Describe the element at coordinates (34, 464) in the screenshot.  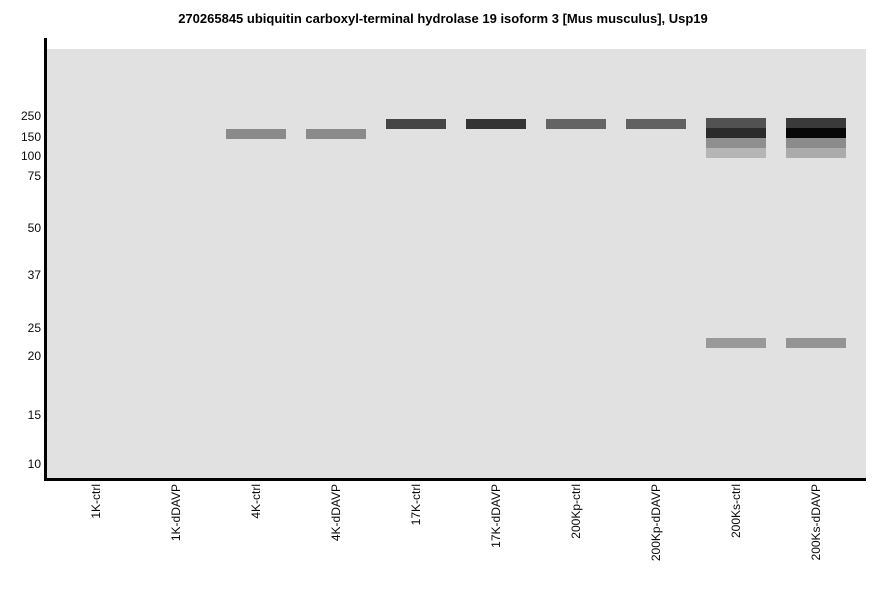
I see `mw-marker-label: 10` at that location.